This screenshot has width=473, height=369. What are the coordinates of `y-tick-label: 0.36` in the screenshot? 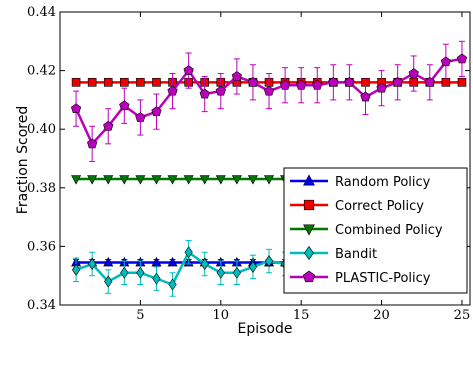 It's located at (41, 246).